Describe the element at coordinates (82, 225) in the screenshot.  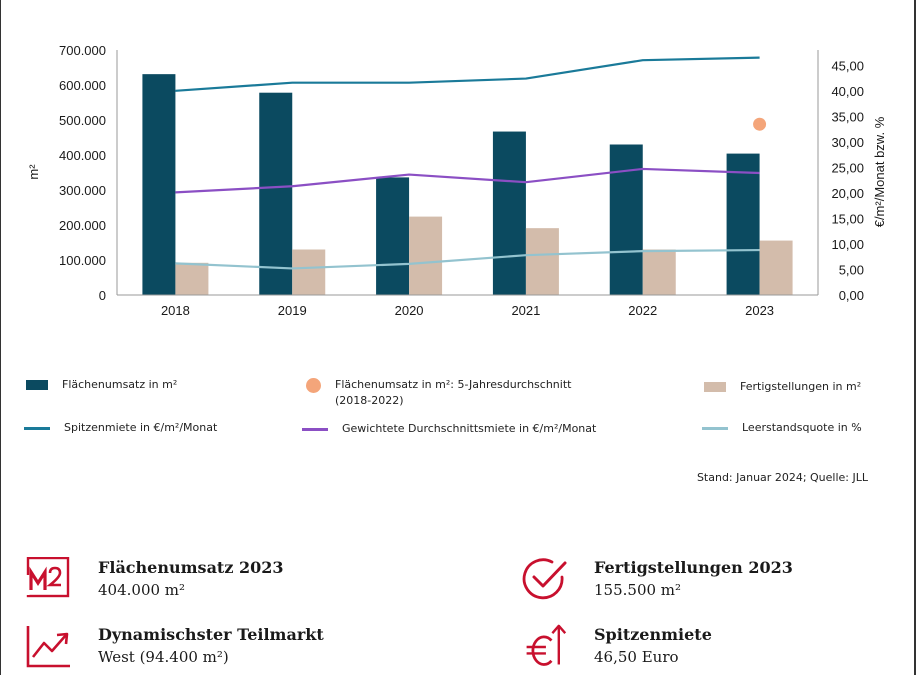
I see `left-tick-label: 200.000` at that location.